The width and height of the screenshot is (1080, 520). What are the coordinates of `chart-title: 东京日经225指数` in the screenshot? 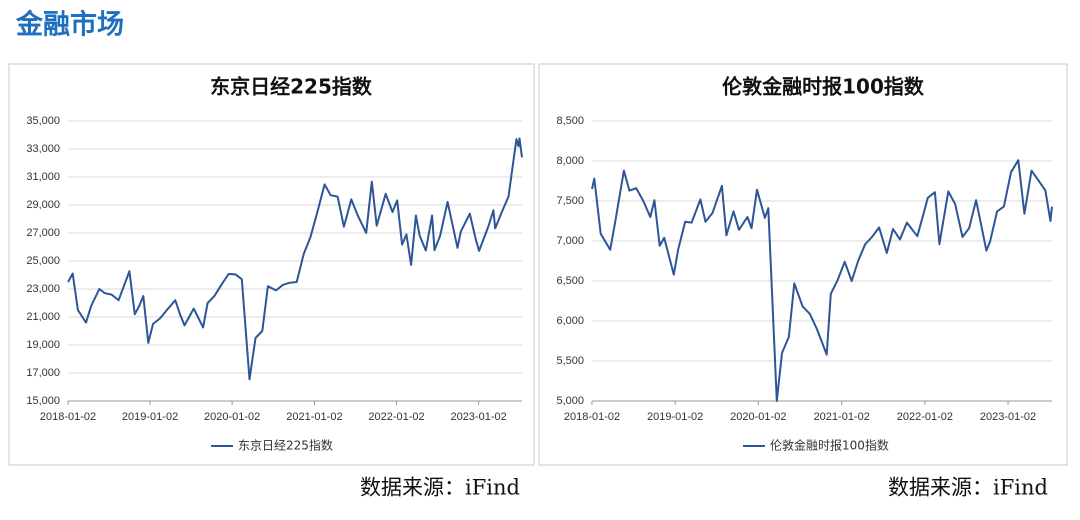 It's located at (291, 87).